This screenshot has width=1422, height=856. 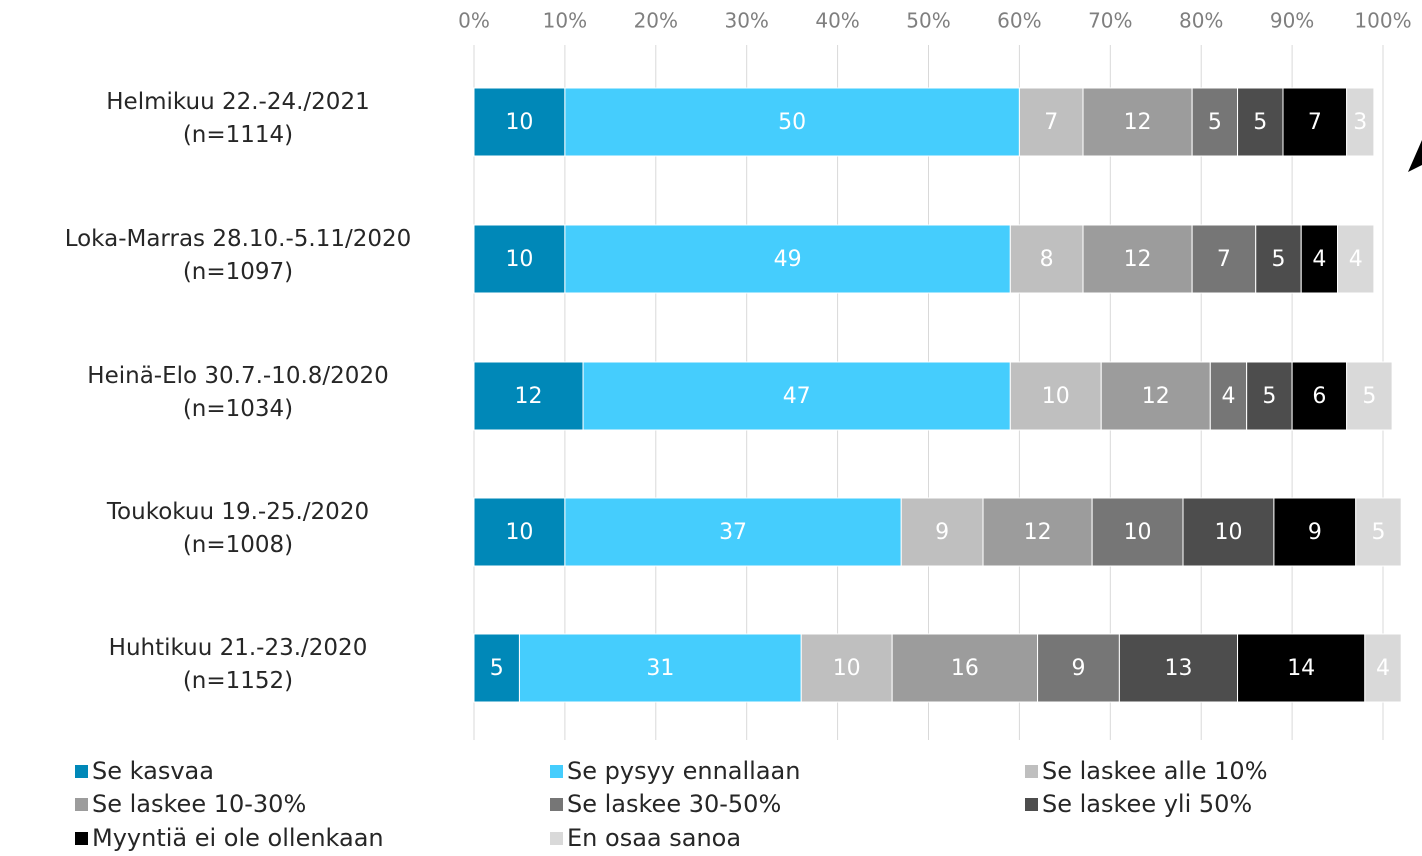 I want to click on category-label: Helmikuu 22.-24./2021 (n=1114), so click(x=238, y=118).